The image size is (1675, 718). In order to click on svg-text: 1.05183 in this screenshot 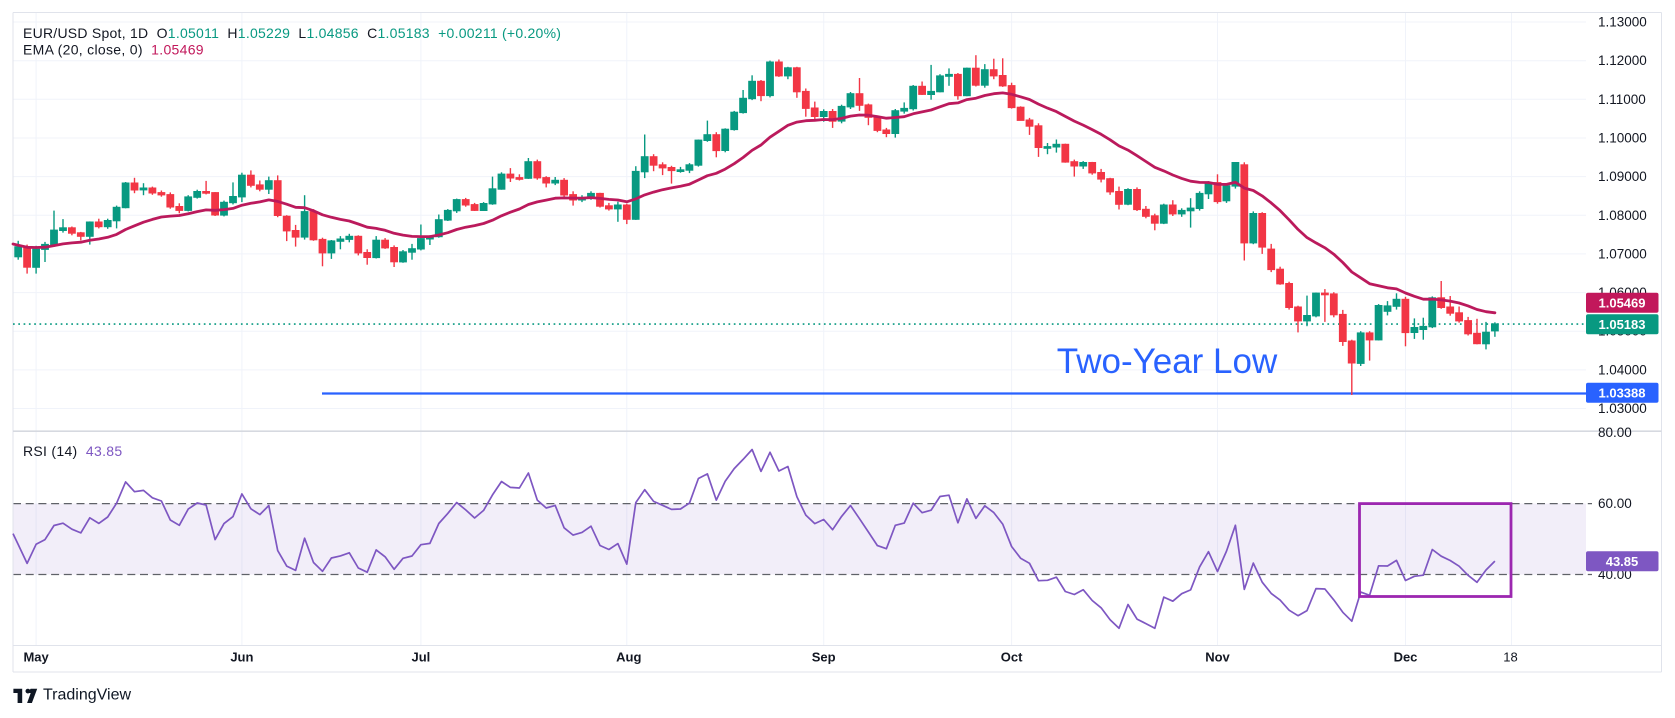, I will do `click(1622, 324)`.